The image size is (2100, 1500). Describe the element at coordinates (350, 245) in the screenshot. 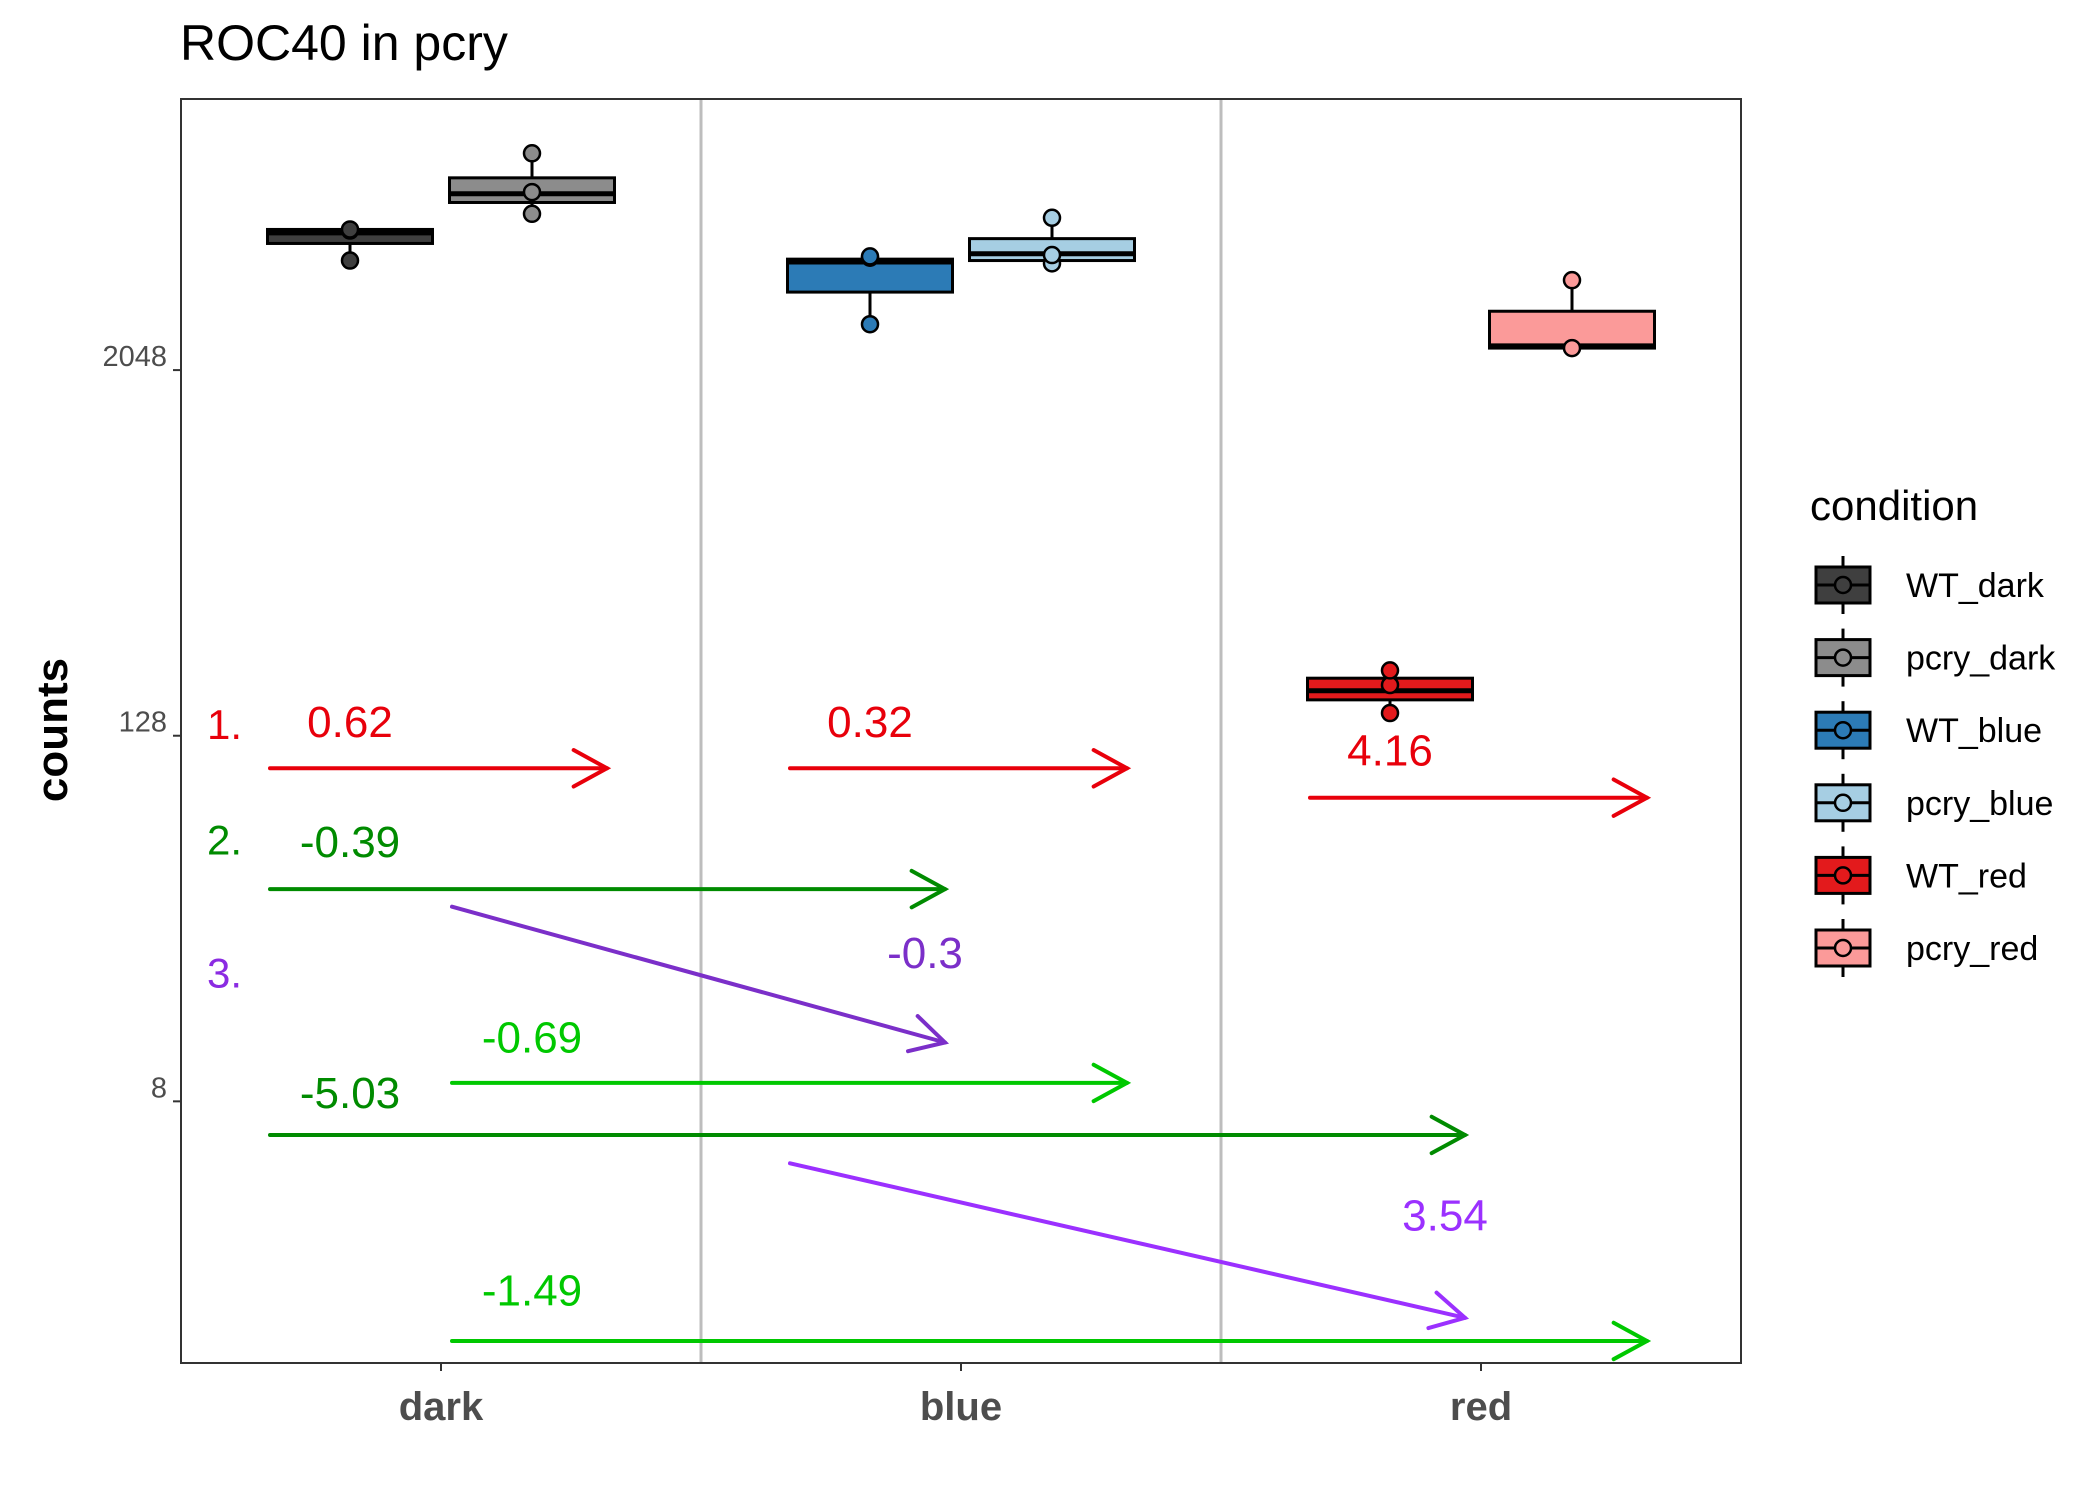

I see `box-WT_dark` at that location.